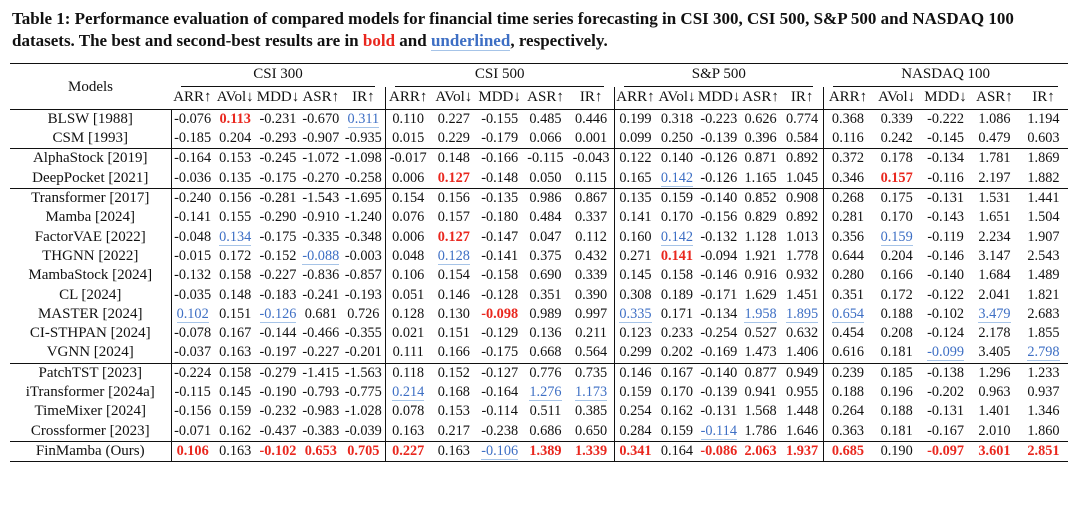  Describe the element at coordinates (545, 372) in the screenshot. I see `metric-value-cell: 0.776` at that location.